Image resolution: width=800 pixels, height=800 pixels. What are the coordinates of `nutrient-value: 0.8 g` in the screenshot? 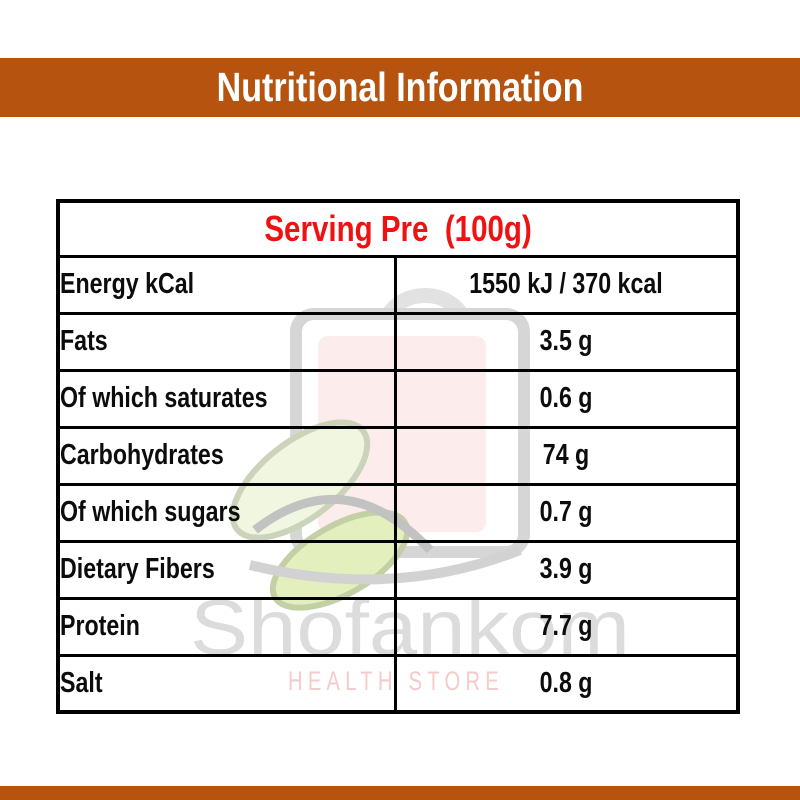 It's located at (566, 683).